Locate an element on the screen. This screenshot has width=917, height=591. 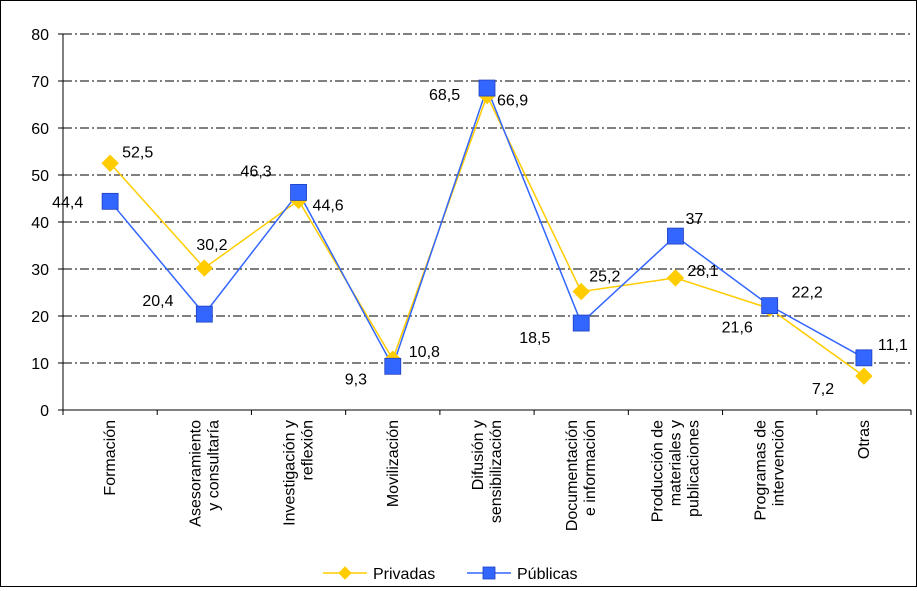
x-category-label-line: Investigación y is located at coordinates (290, 473).